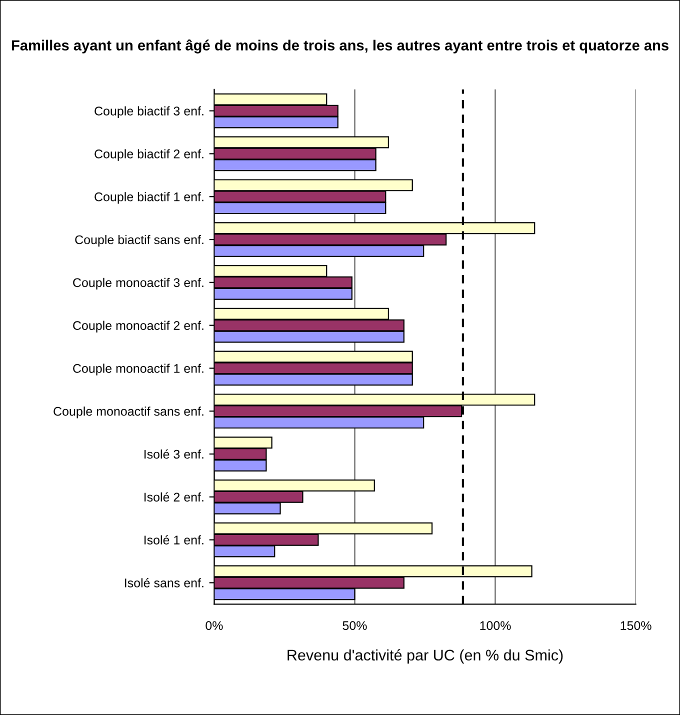 This screenshot has height=715, width=680. What do you see at coordinates (340, 46) in the screenshot?
I see `chart-title: Familles ayant un enfant âgé de moins de trois ans, les autres ayant entre trois et quatorze ans` at bounding box center [340, 46].